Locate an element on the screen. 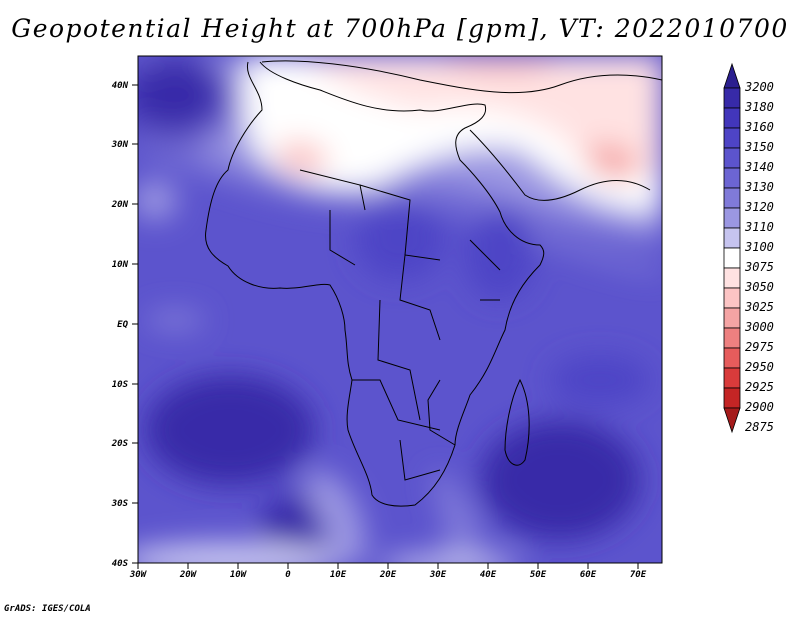  lon-label: 10W is located at coordinates (239, 575).